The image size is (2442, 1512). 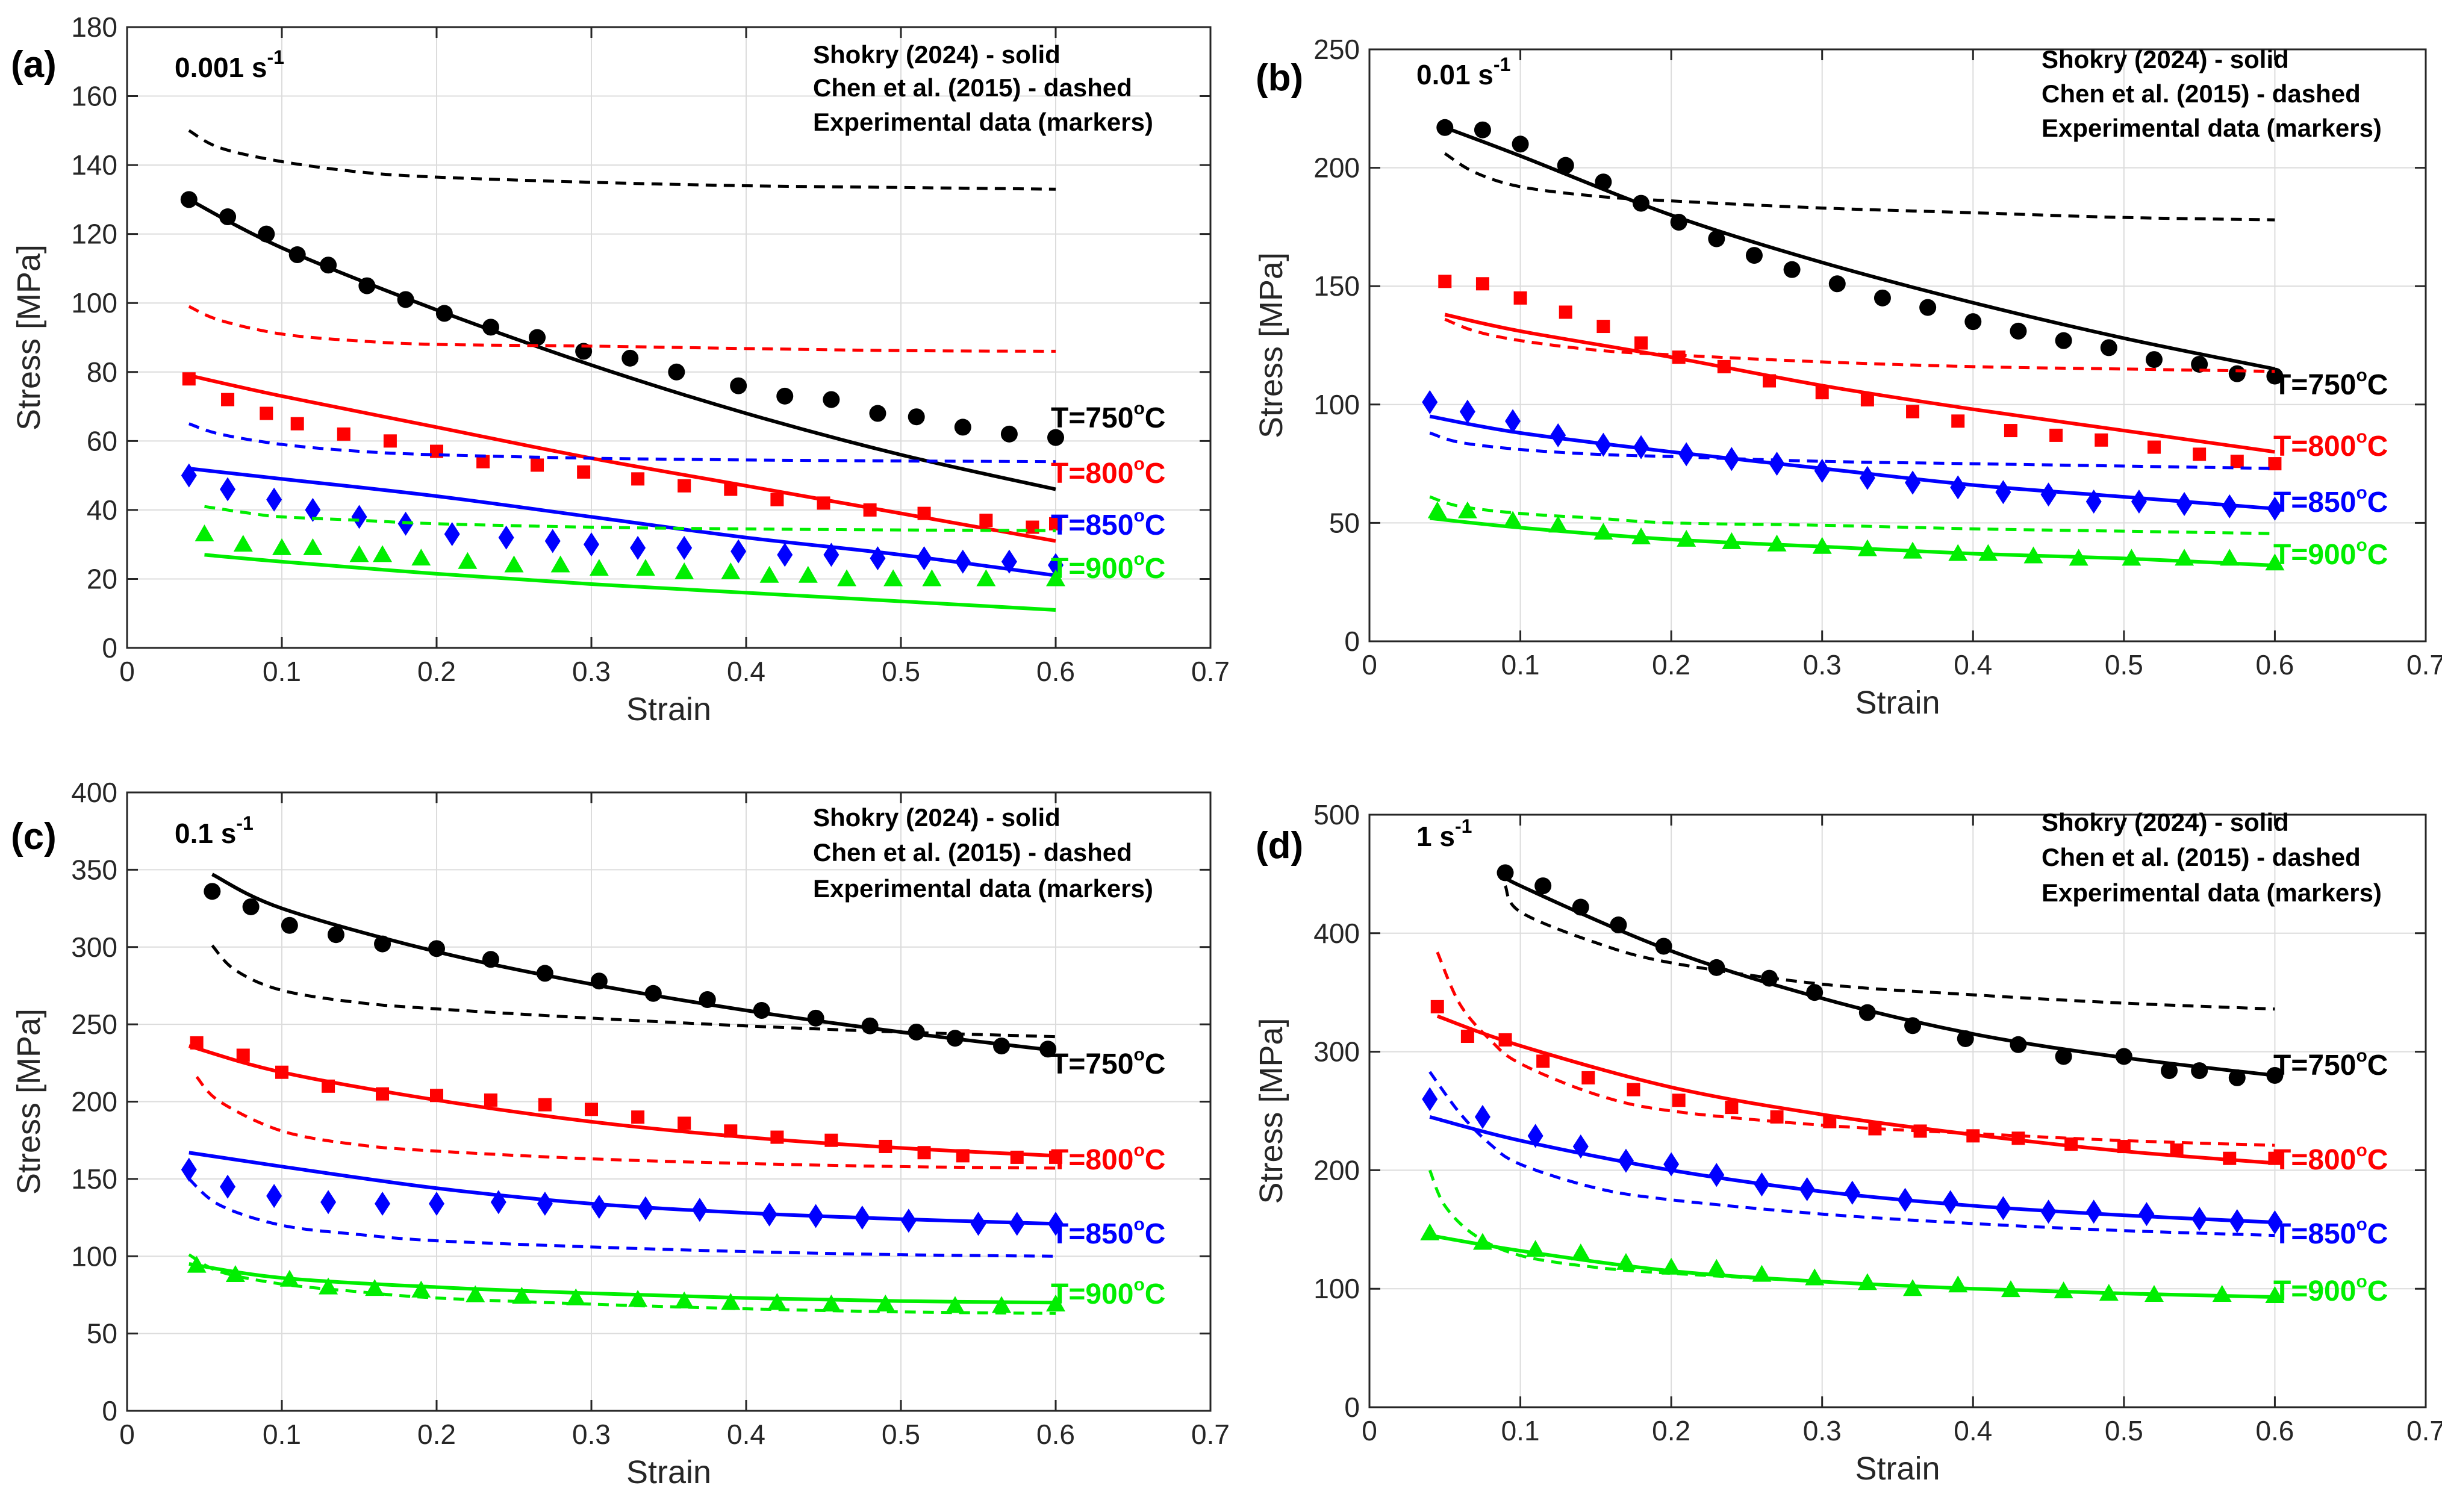 I want to click on y-tick-label: 50, so click(x=102, y=1333).